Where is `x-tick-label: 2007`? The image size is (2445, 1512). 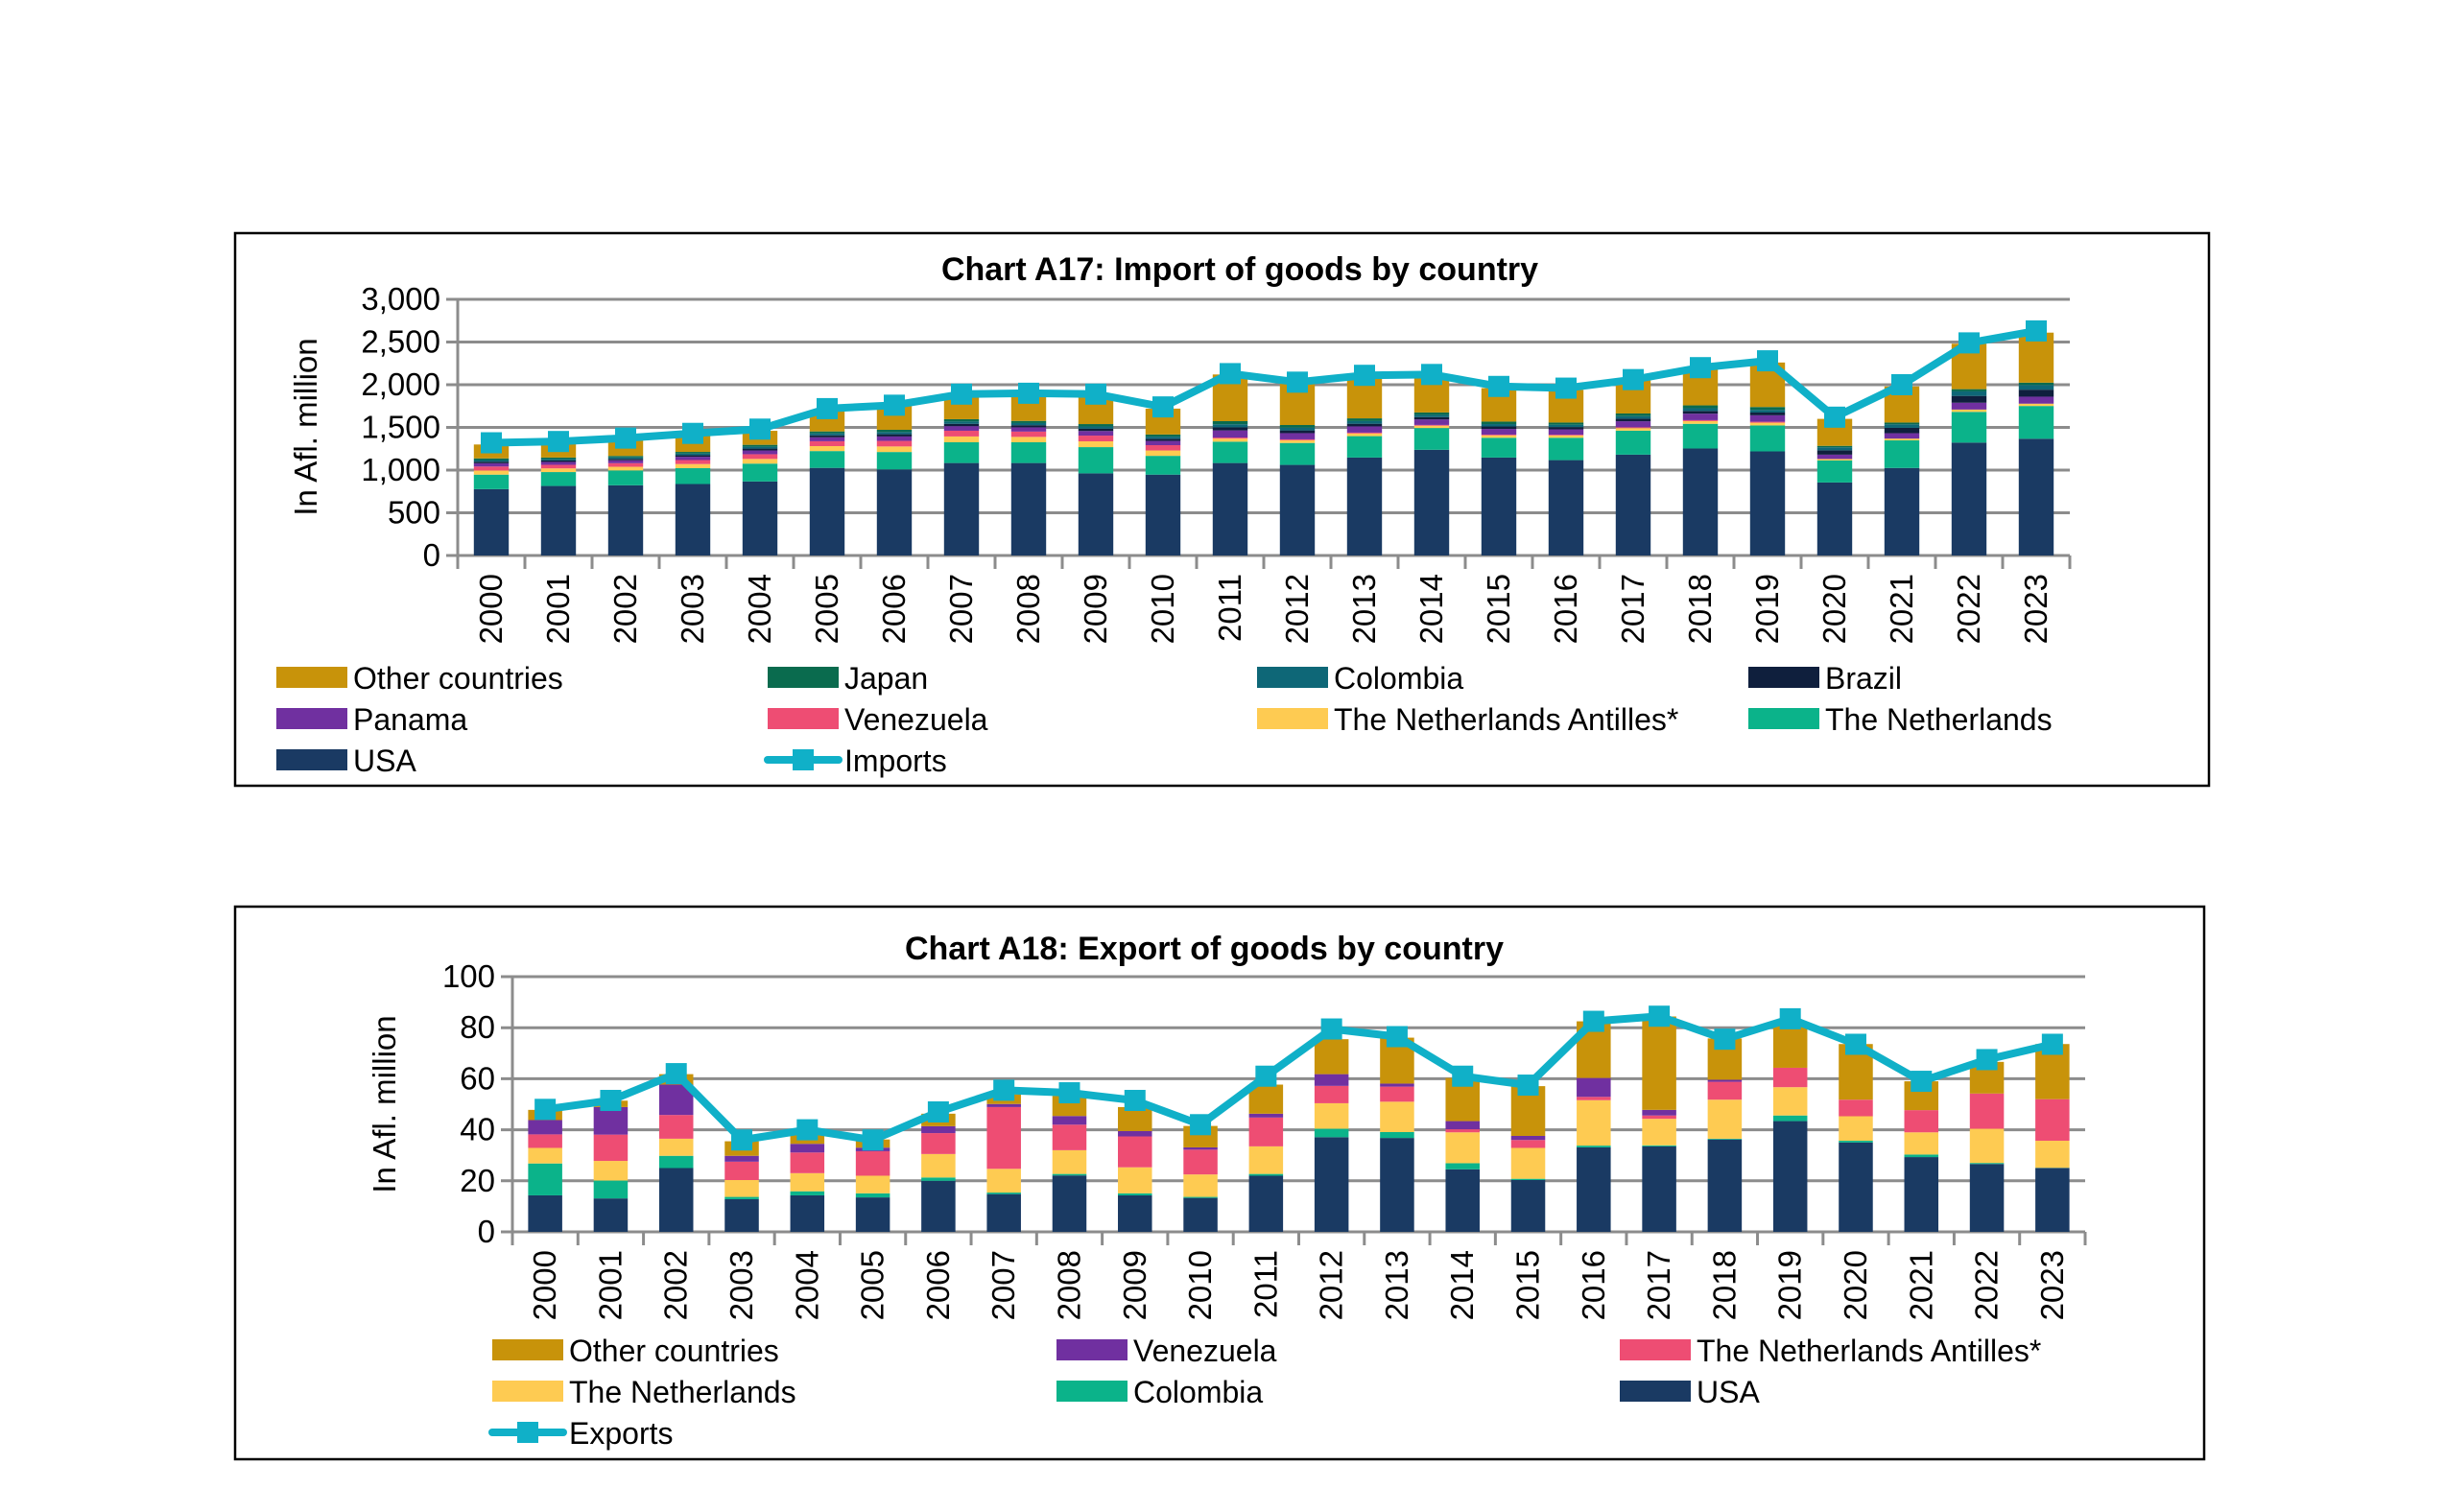
x-tick-label: 2007 is located at coordinates (961, 609).